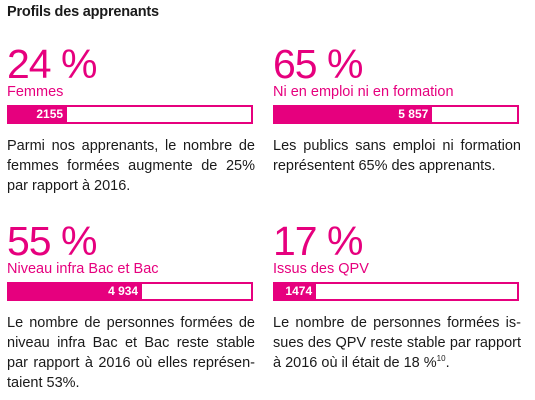 The image size is (535, 400). I want to click on progress-bar-fill: 2155, so click(38, 114).